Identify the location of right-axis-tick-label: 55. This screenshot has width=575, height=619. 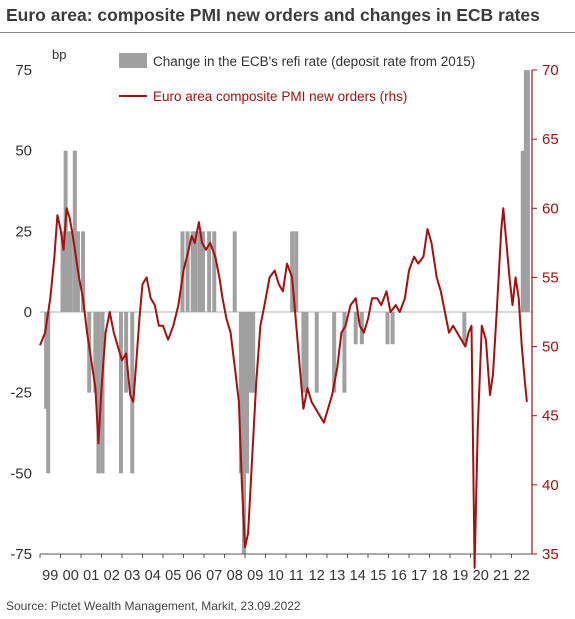
(550, 277).